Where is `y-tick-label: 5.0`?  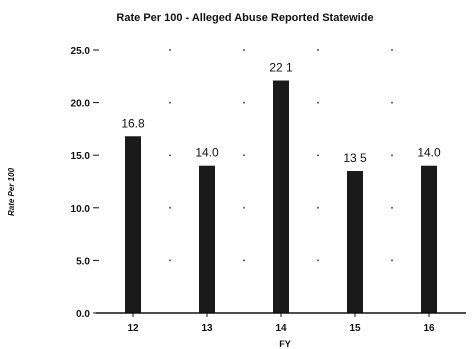
y-tick-label: 5.0 is located at coordinates (83, 261).